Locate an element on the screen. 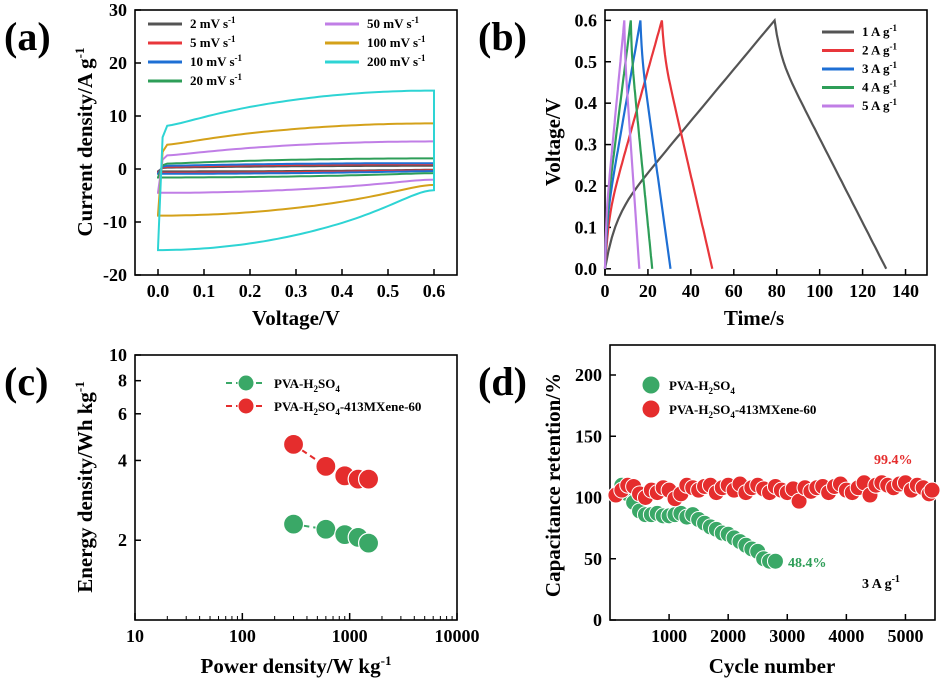  x-tick-label-b: 140 is located at coordinates (905, 291).